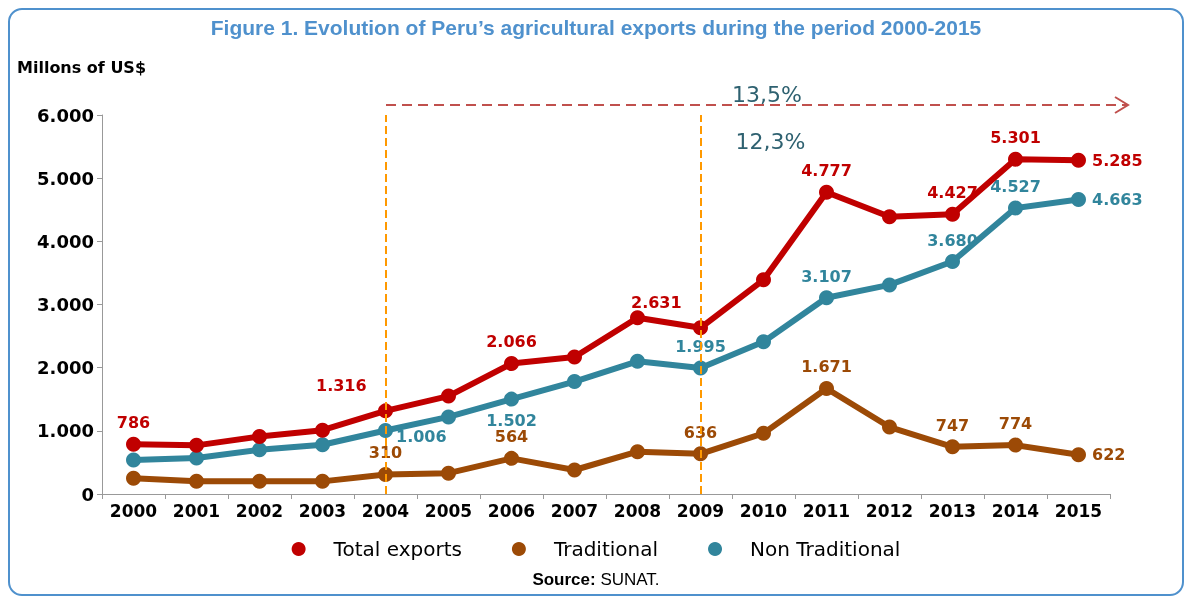 The image size is (1192, 604). What do you see at coordinates (952, 510) in the screenshot?
I see `x-tick-label: 2013` at bounding box center [952, 510].